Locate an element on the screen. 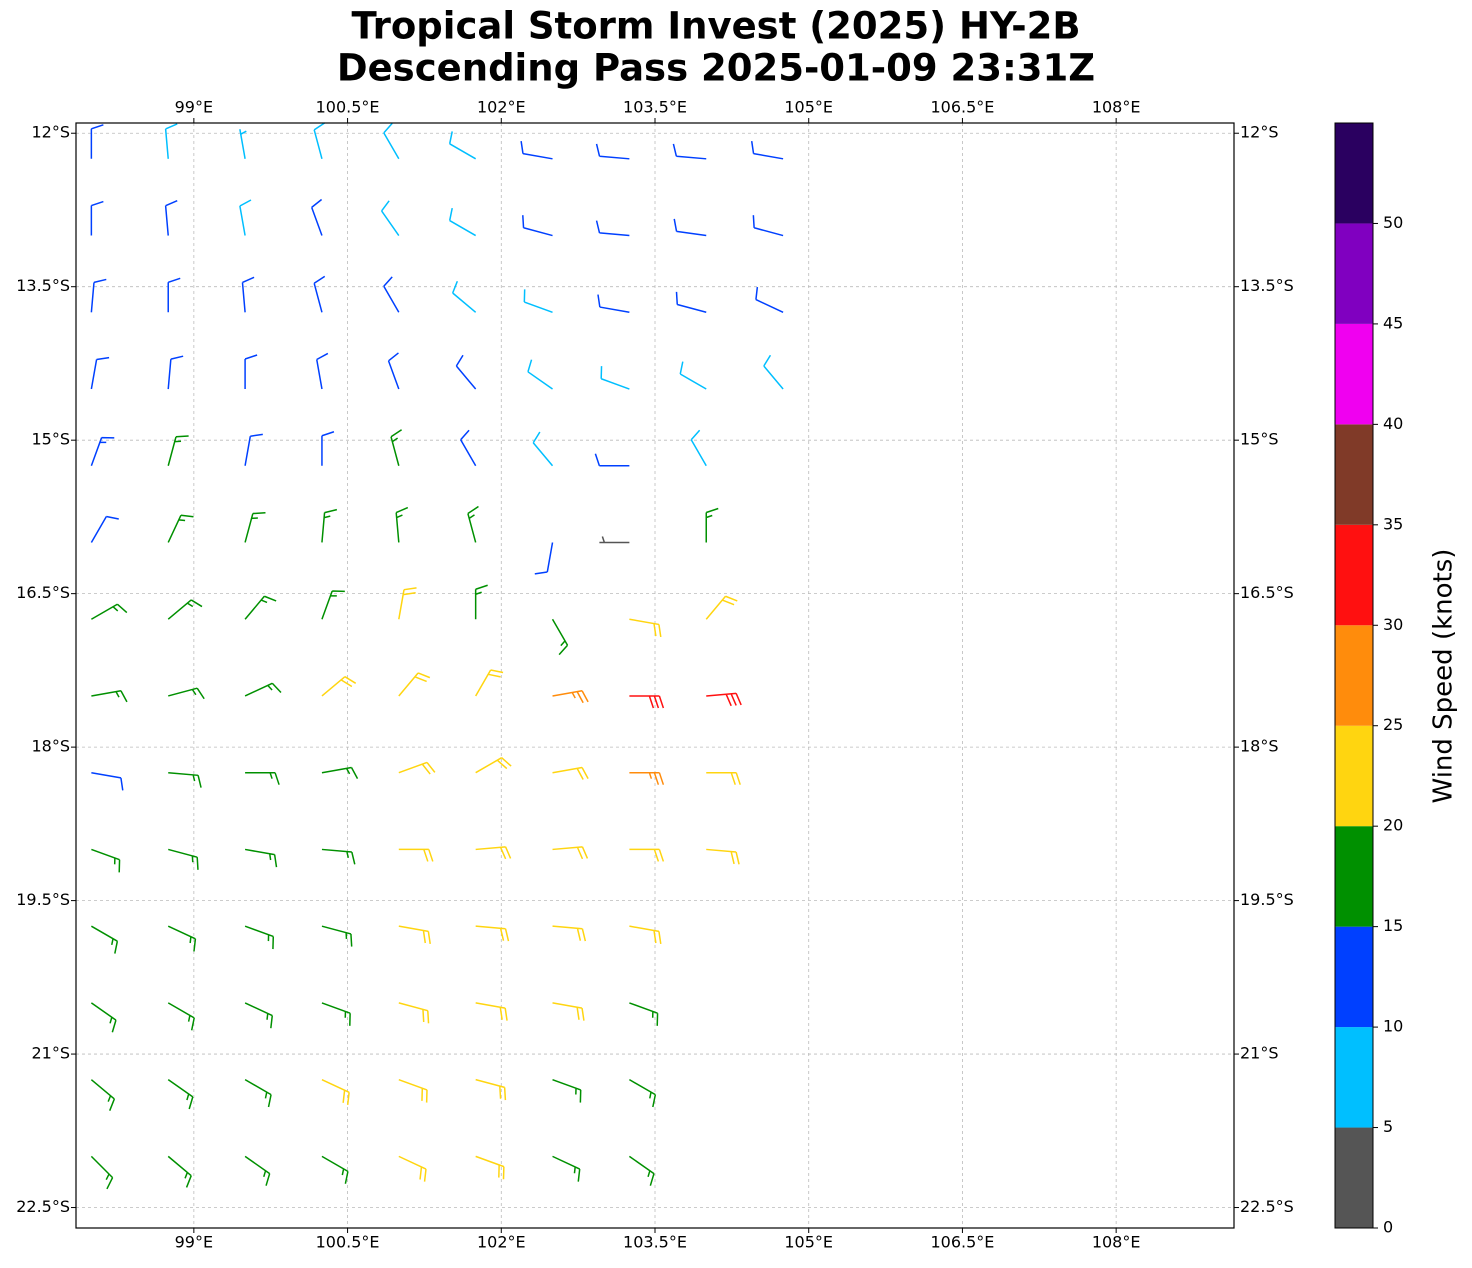 The image size is (1472, 1268). x-tick-label: 105°E is located at coordinates (808, 107).